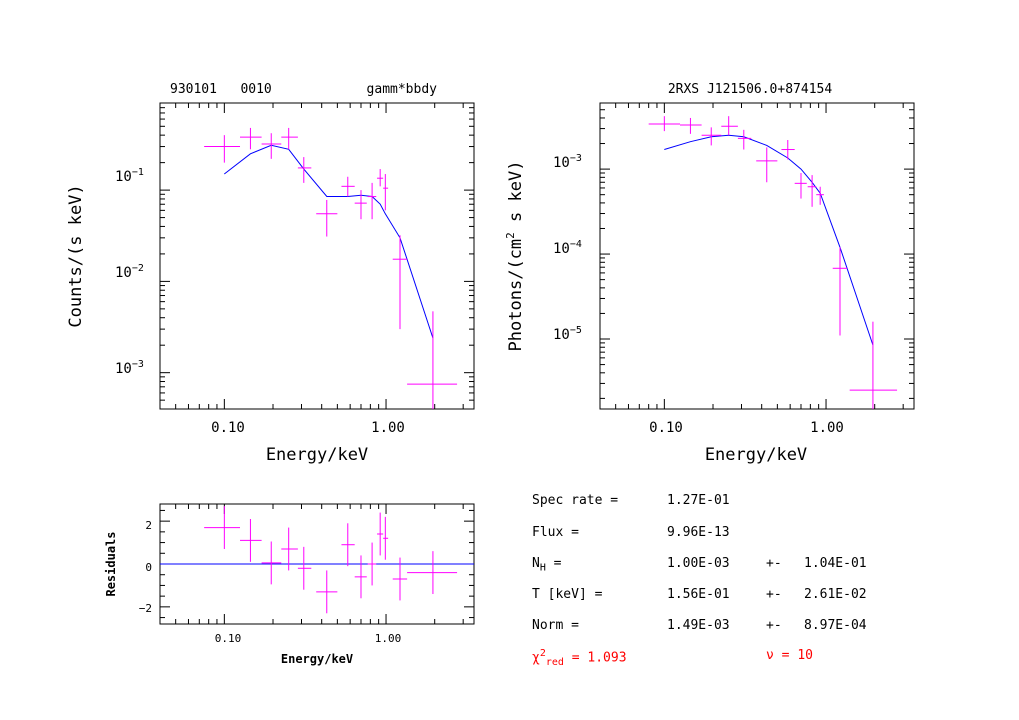 Image resolution: width=1019 pixels, height=720 pixels. I want to click on counts-frame, so click(317, 256).